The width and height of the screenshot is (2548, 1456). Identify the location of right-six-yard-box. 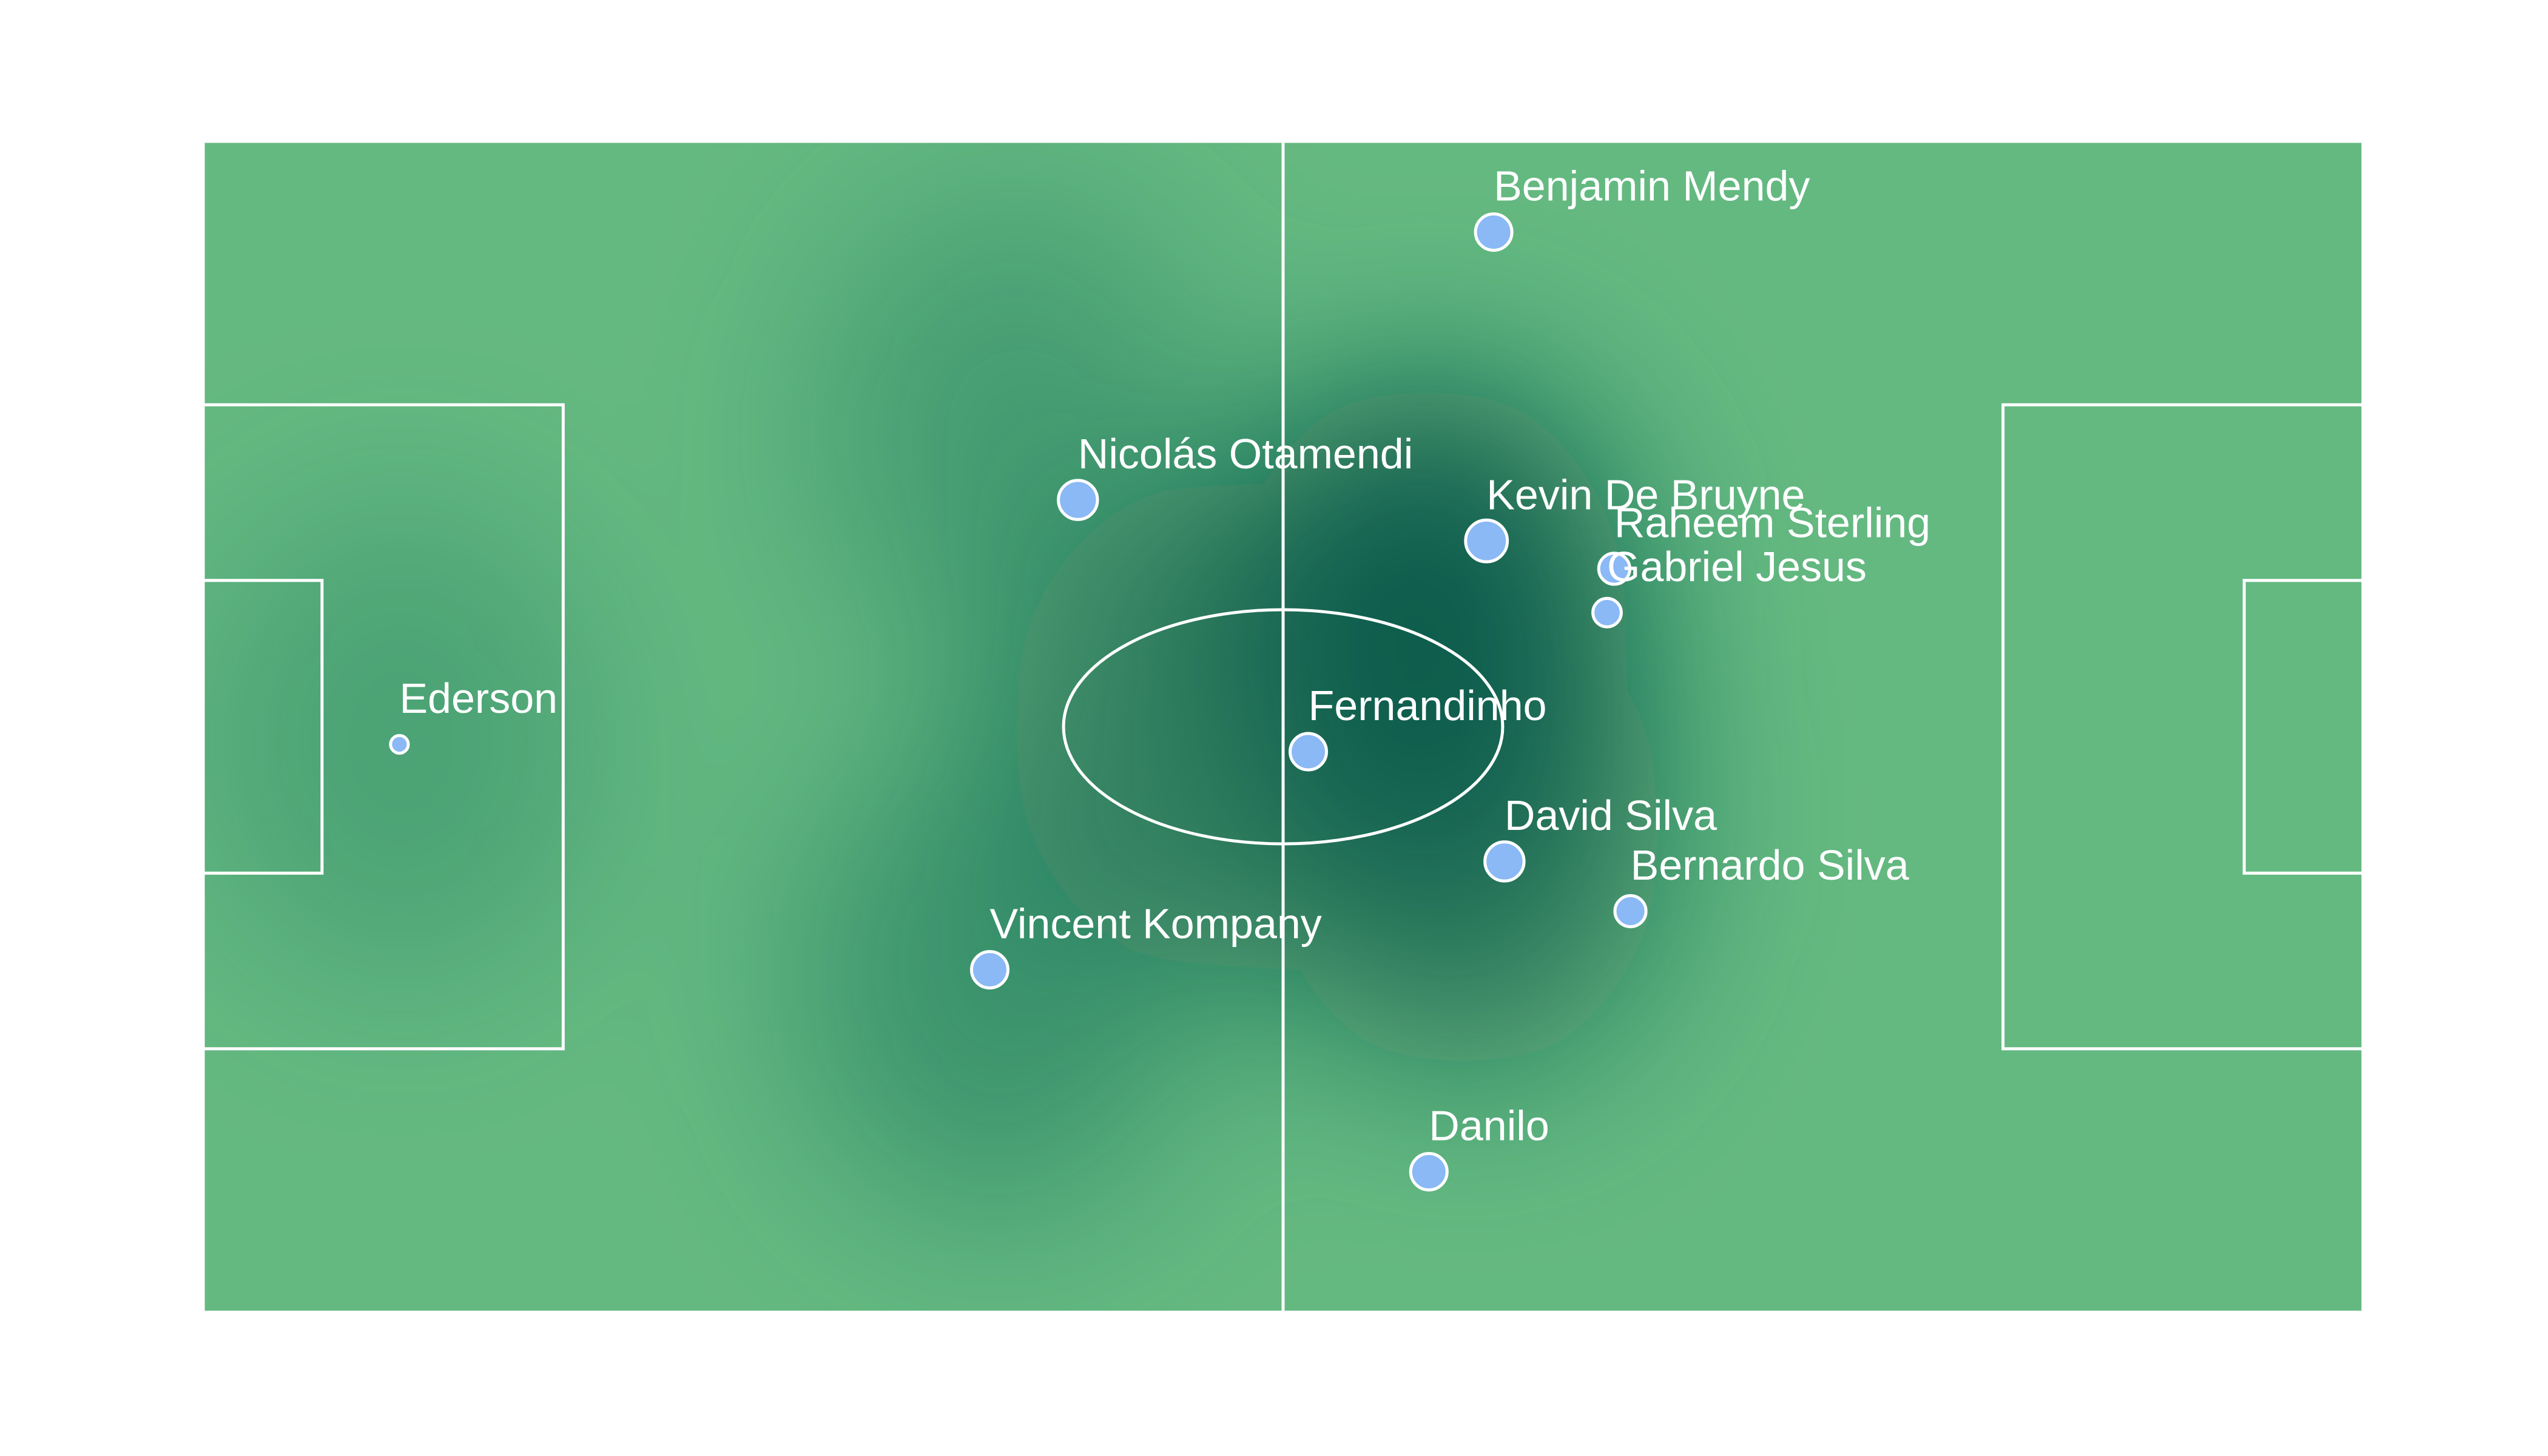
(2303, 727).